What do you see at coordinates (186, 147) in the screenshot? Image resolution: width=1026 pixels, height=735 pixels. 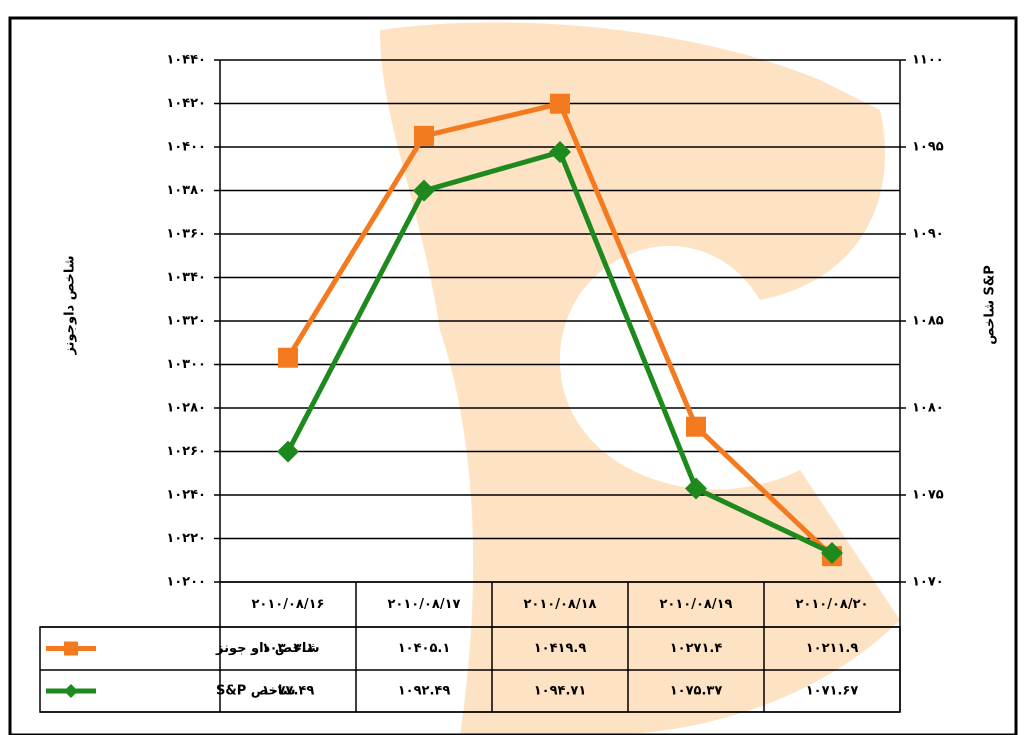 I see `y-tick-label: ۱۰۴۰۰` at bounding box center [186, 147].